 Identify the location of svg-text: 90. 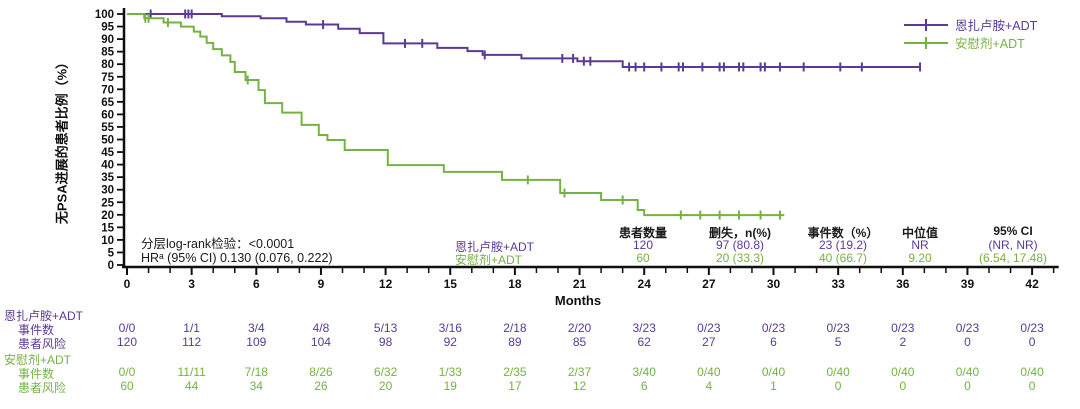
(107, 40).